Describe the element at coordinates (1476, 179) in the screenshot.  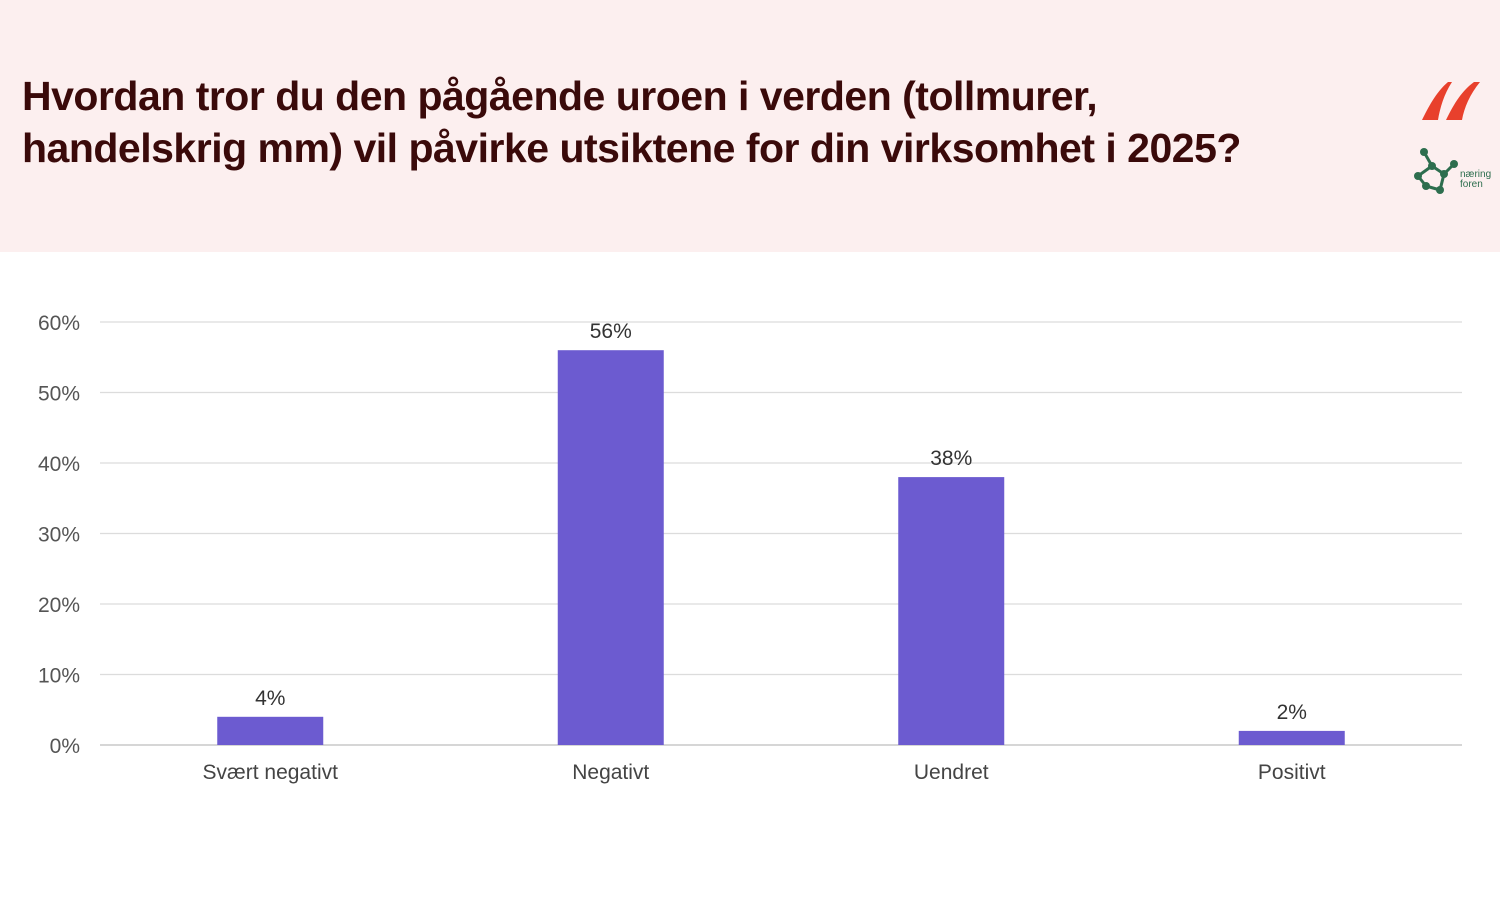
I see `logo-text: næring foren` at that location.